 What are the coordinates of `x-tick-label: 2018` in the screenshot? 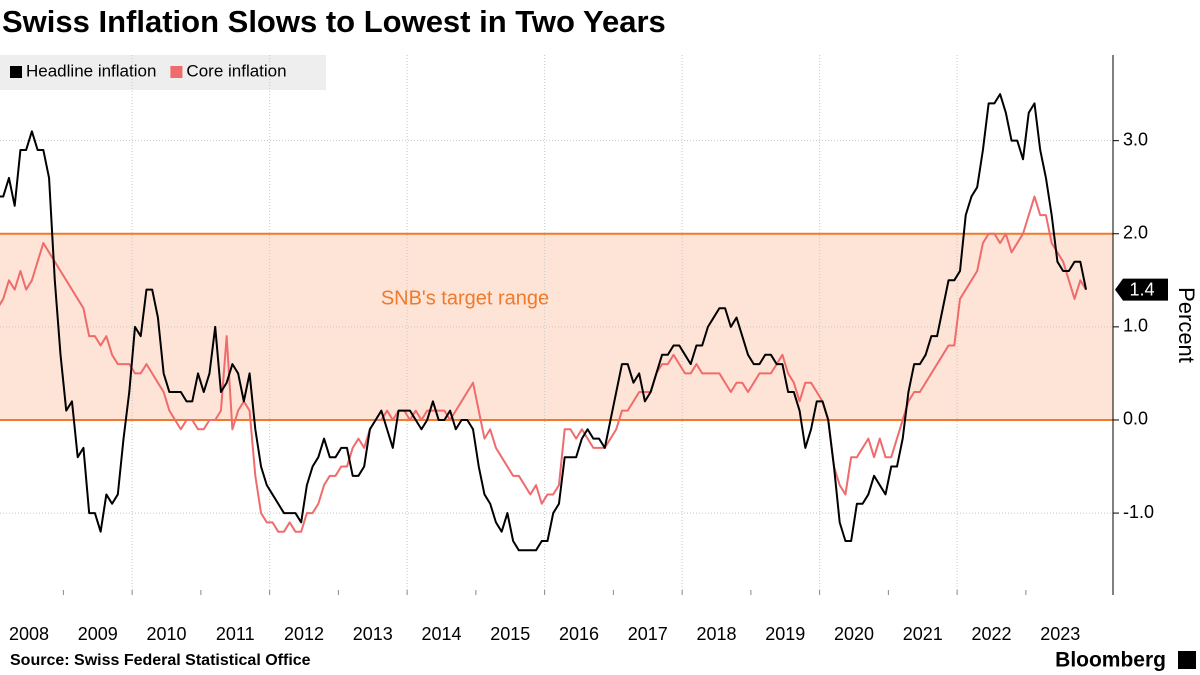 It's located at (716, 634).